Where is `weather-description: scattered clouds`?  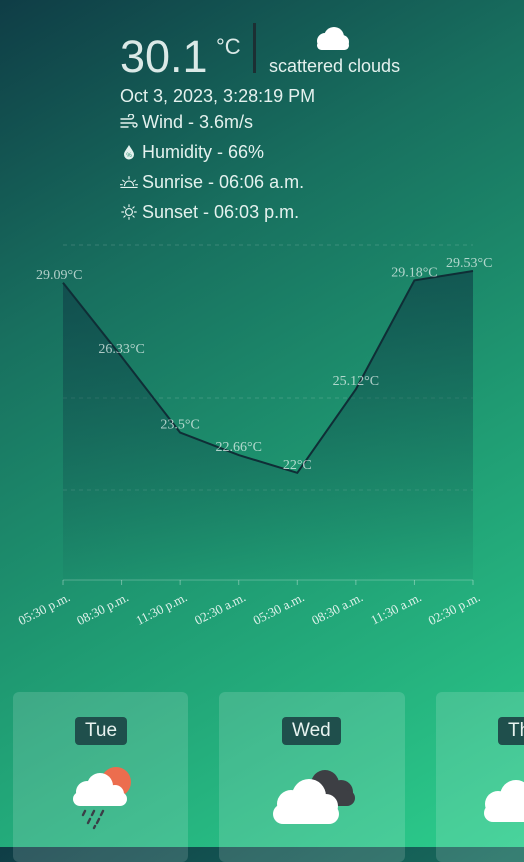 weather-description: scattered clouds is located at coordinates (335, 66).